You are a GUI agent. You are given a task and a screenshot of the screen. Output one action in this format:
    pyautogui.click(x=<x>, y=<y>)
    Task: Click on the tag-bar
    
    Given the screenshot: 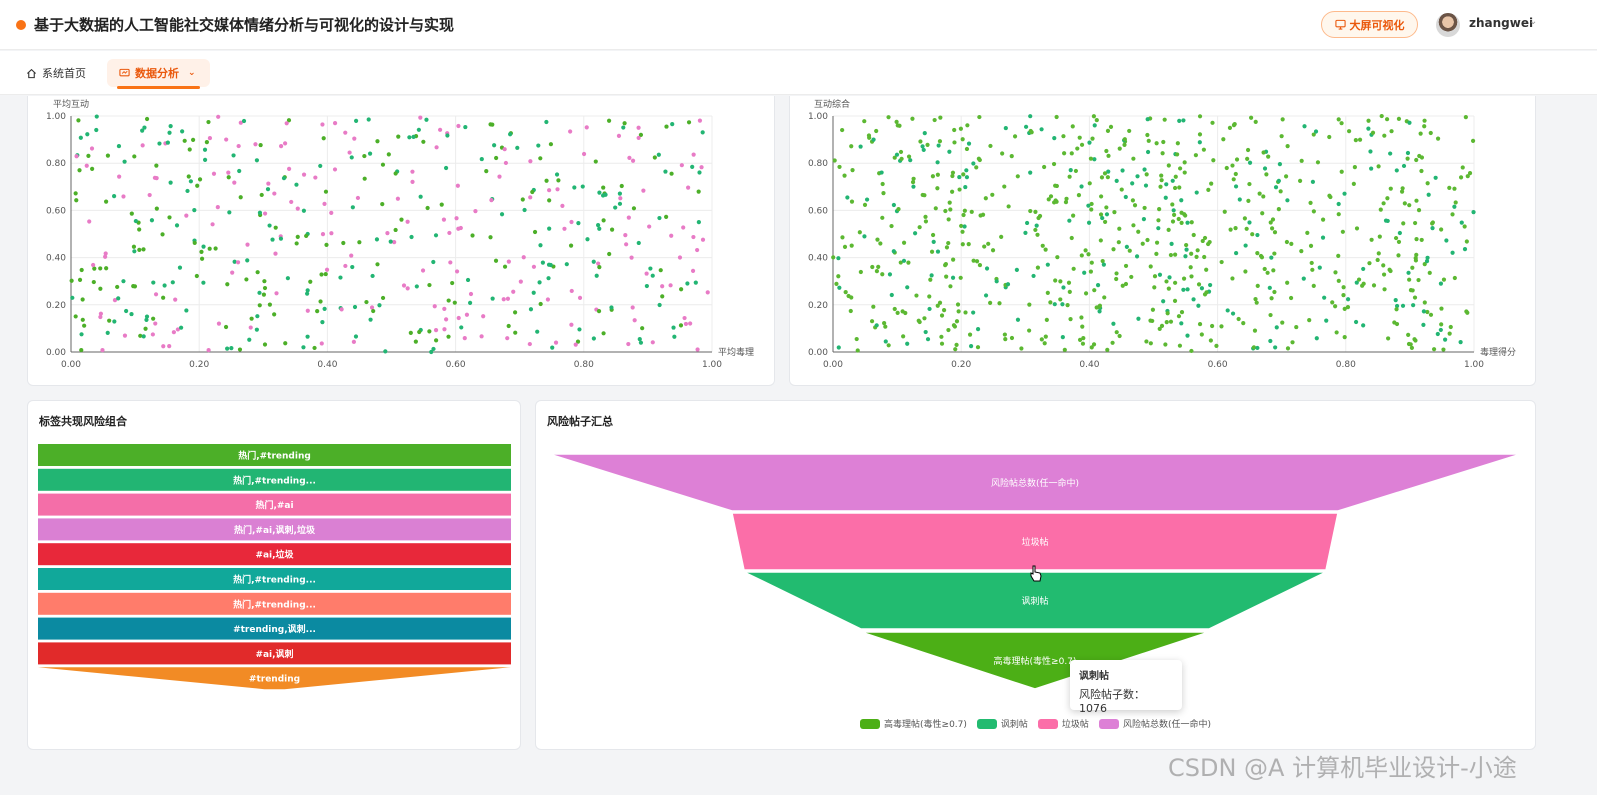 What is the action you would take?
    pyautogui.click(x=274, y=504)
    